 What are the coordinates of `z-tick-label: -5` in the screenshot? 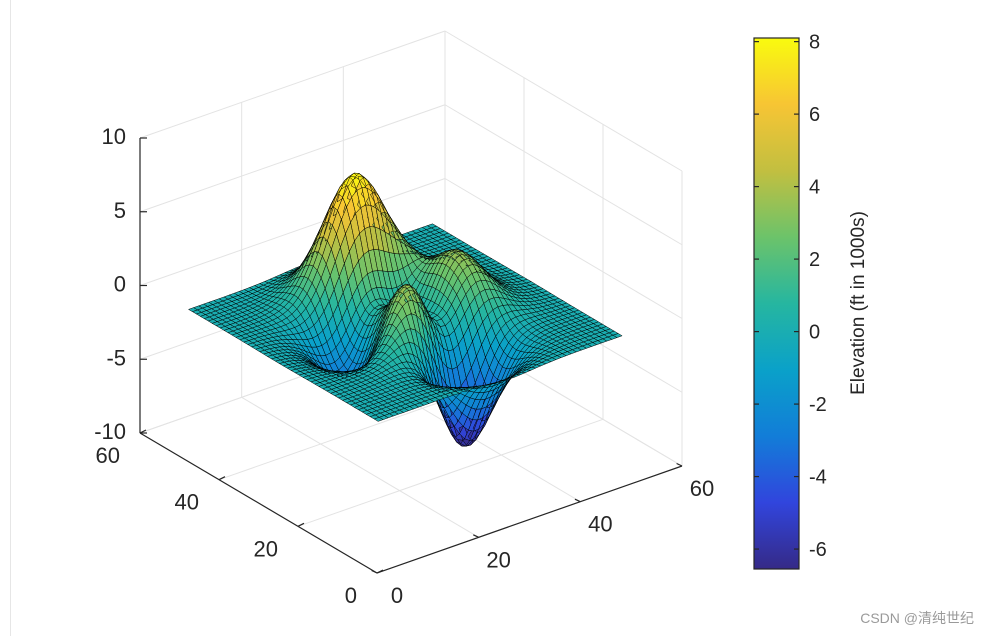 It's located at (116, 357).